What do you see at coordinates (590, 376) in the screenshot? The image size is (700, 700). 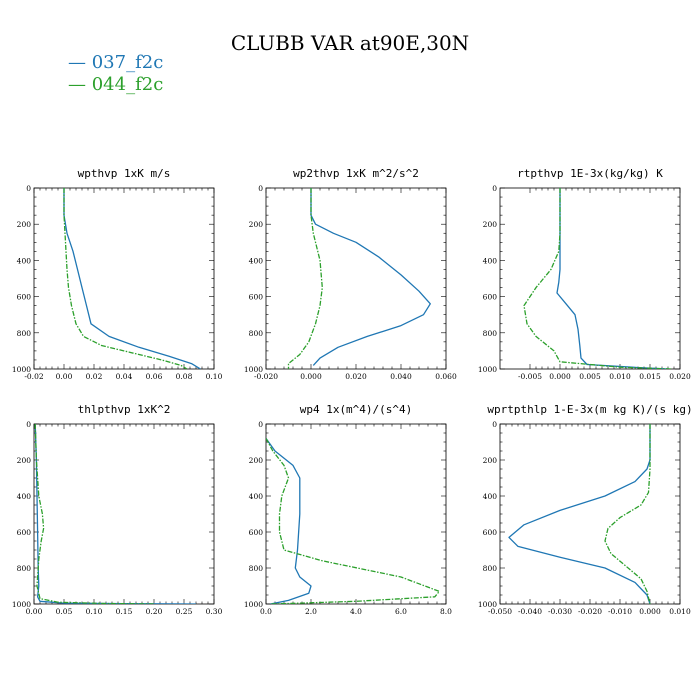 I see `x-tick-label: 0.005` at bounding box center [590, 376].